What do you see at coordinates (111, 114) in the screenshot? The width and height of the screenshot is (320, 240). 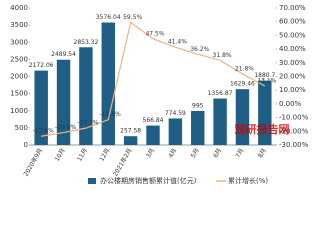 I see `line-label: -11.5%` at bounding box center [111, 114].